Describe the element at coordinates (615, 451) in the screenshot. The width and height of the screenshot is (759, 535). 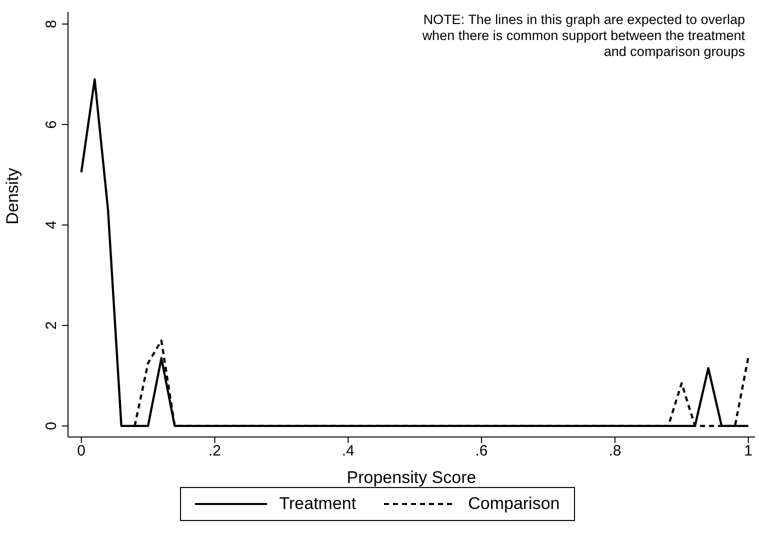
I see `x-tick-label: .8` at that location.